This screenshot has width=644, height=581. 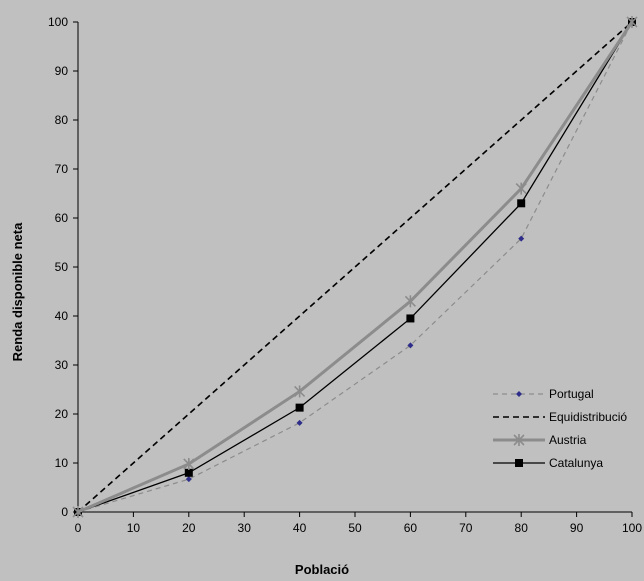 I want to click on y-tick-label: 90, so click(x=62, y=71).